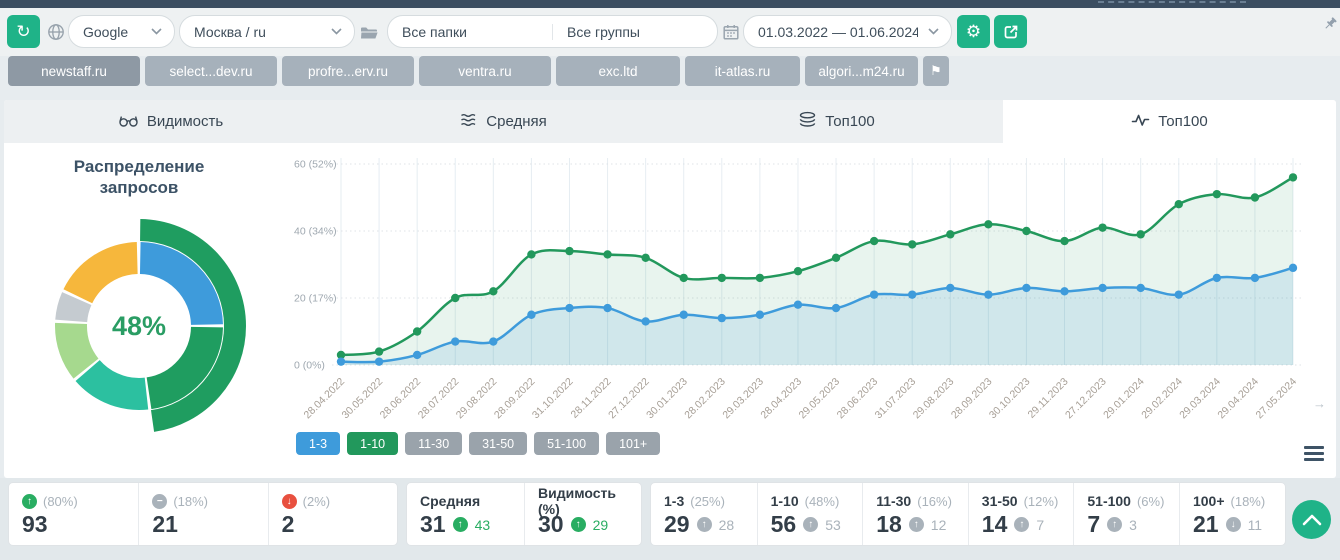 Image resolution: width=1340 pixels, height=560 pixels. I want to click on metric_cards-value-row: 31 ↑ 43, so click(472, 524).